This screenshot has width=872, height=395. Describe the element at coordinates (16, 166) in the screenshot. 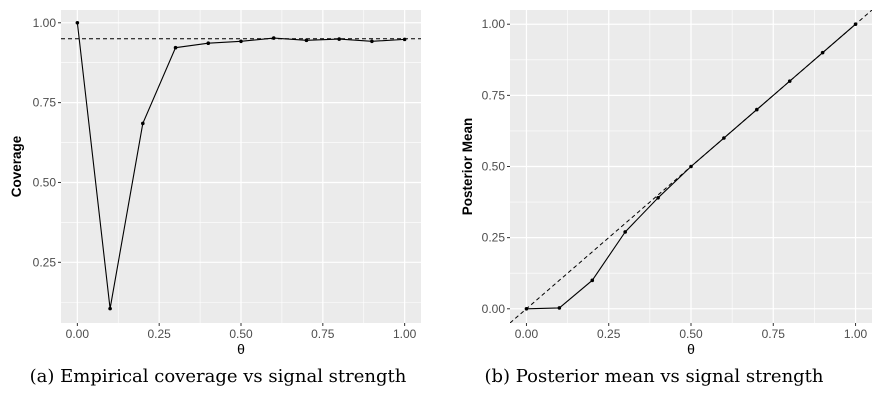

I see `y-axis-label: Coverage` at that location.